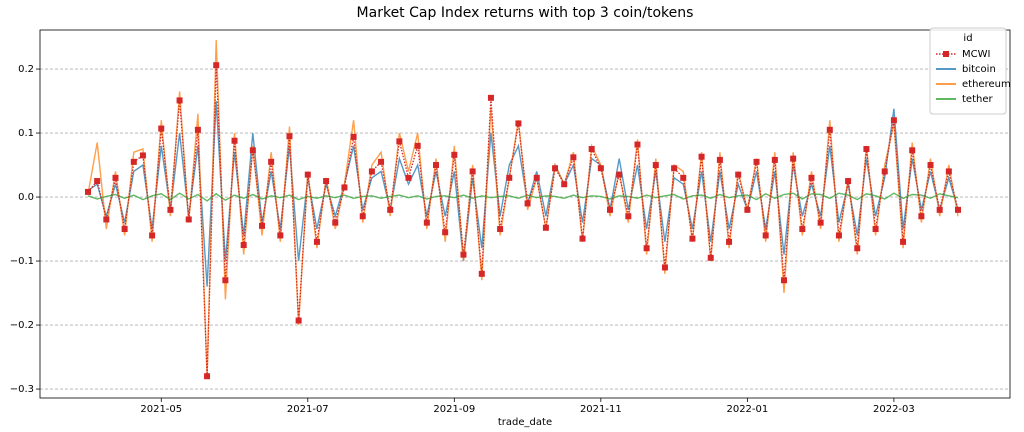 Image resolution: width=1024 pixels, height=432 pixels. Describe the element at coordinates (946, 54) in the screenshot. I see `legend-marker` at that location.